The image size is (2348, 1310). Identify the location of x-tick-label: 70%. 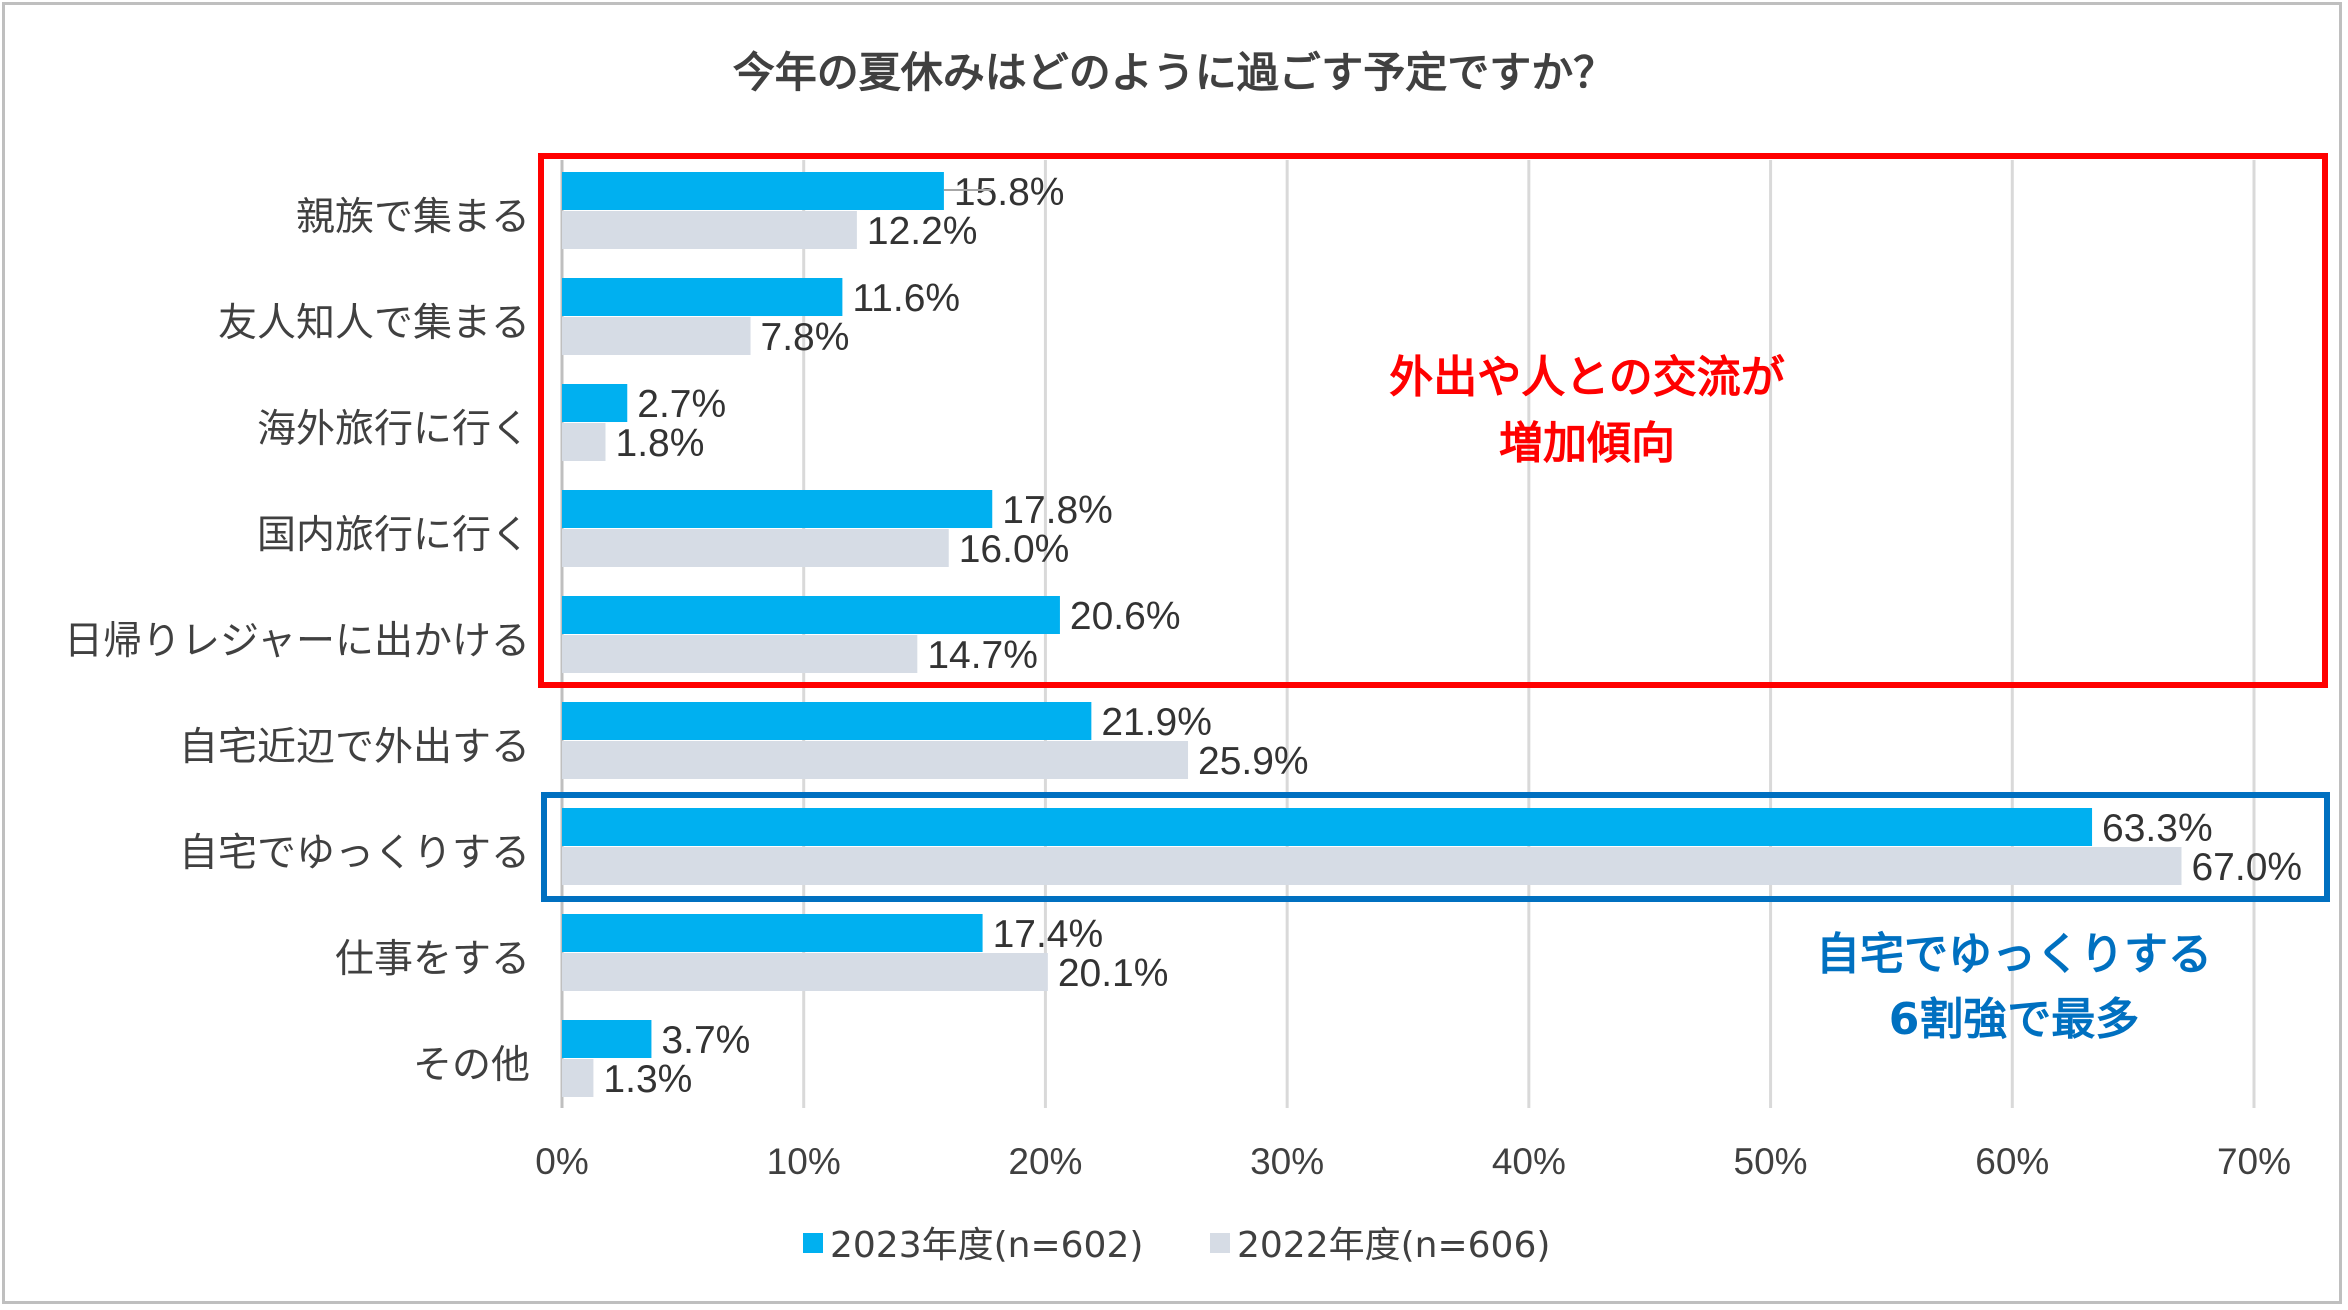
(2254, 1161).